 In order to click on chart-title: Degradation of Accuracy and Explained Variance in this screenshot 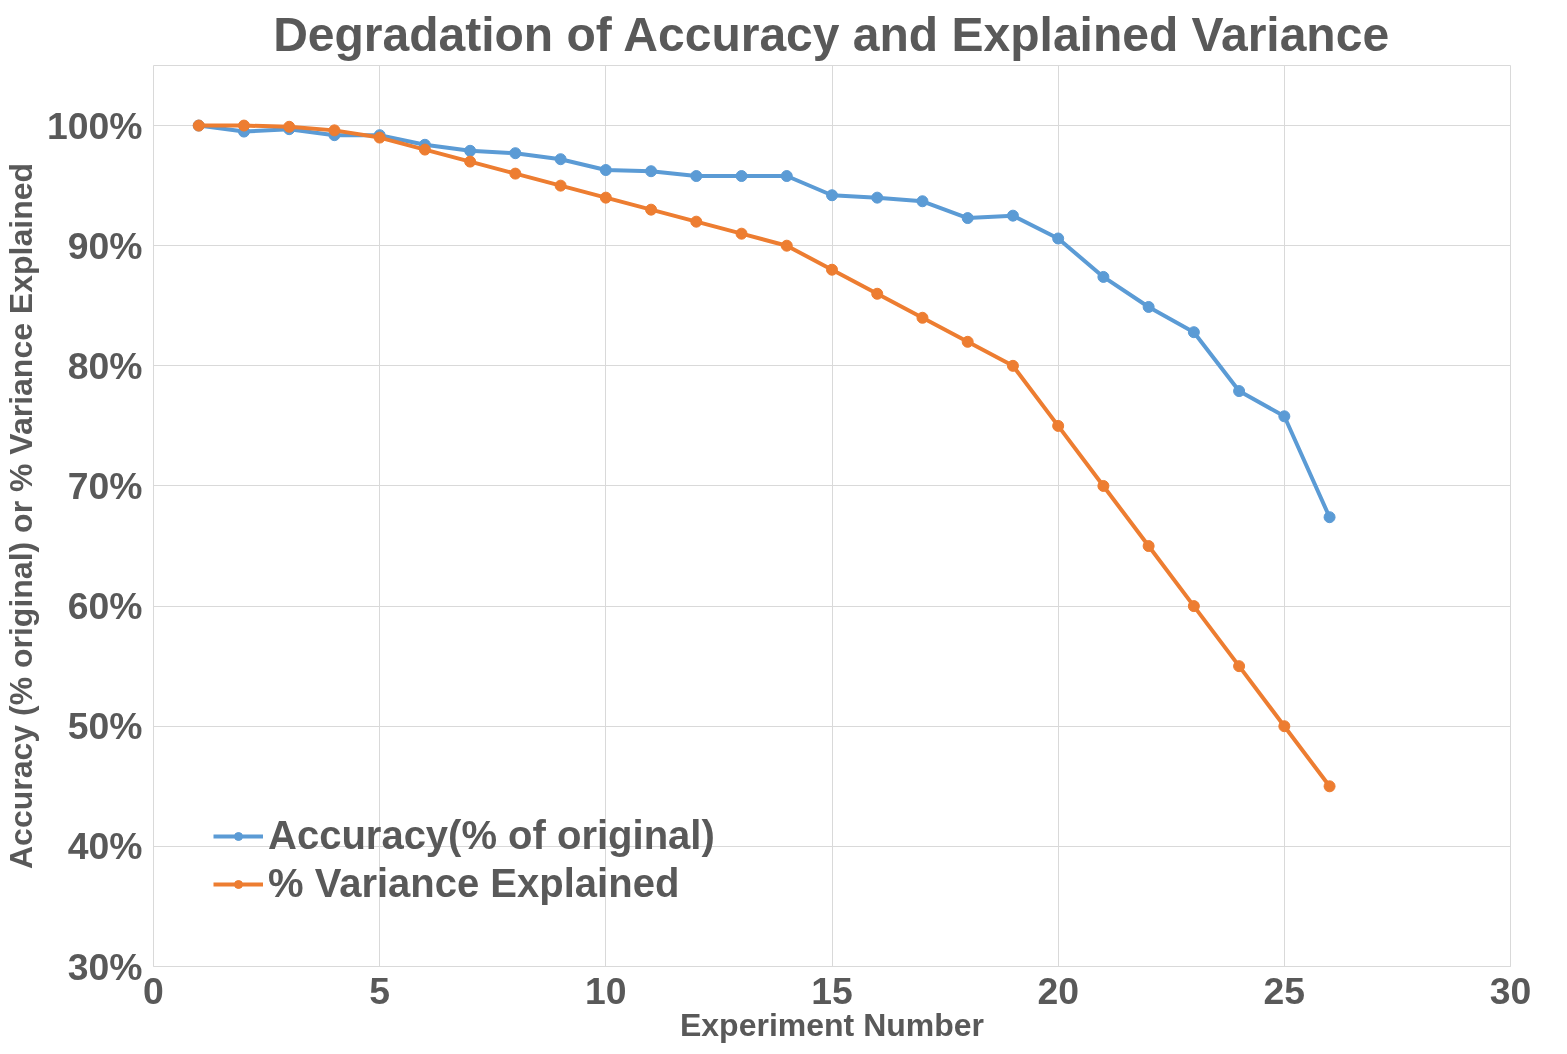, I will do `click(831, 34)`.